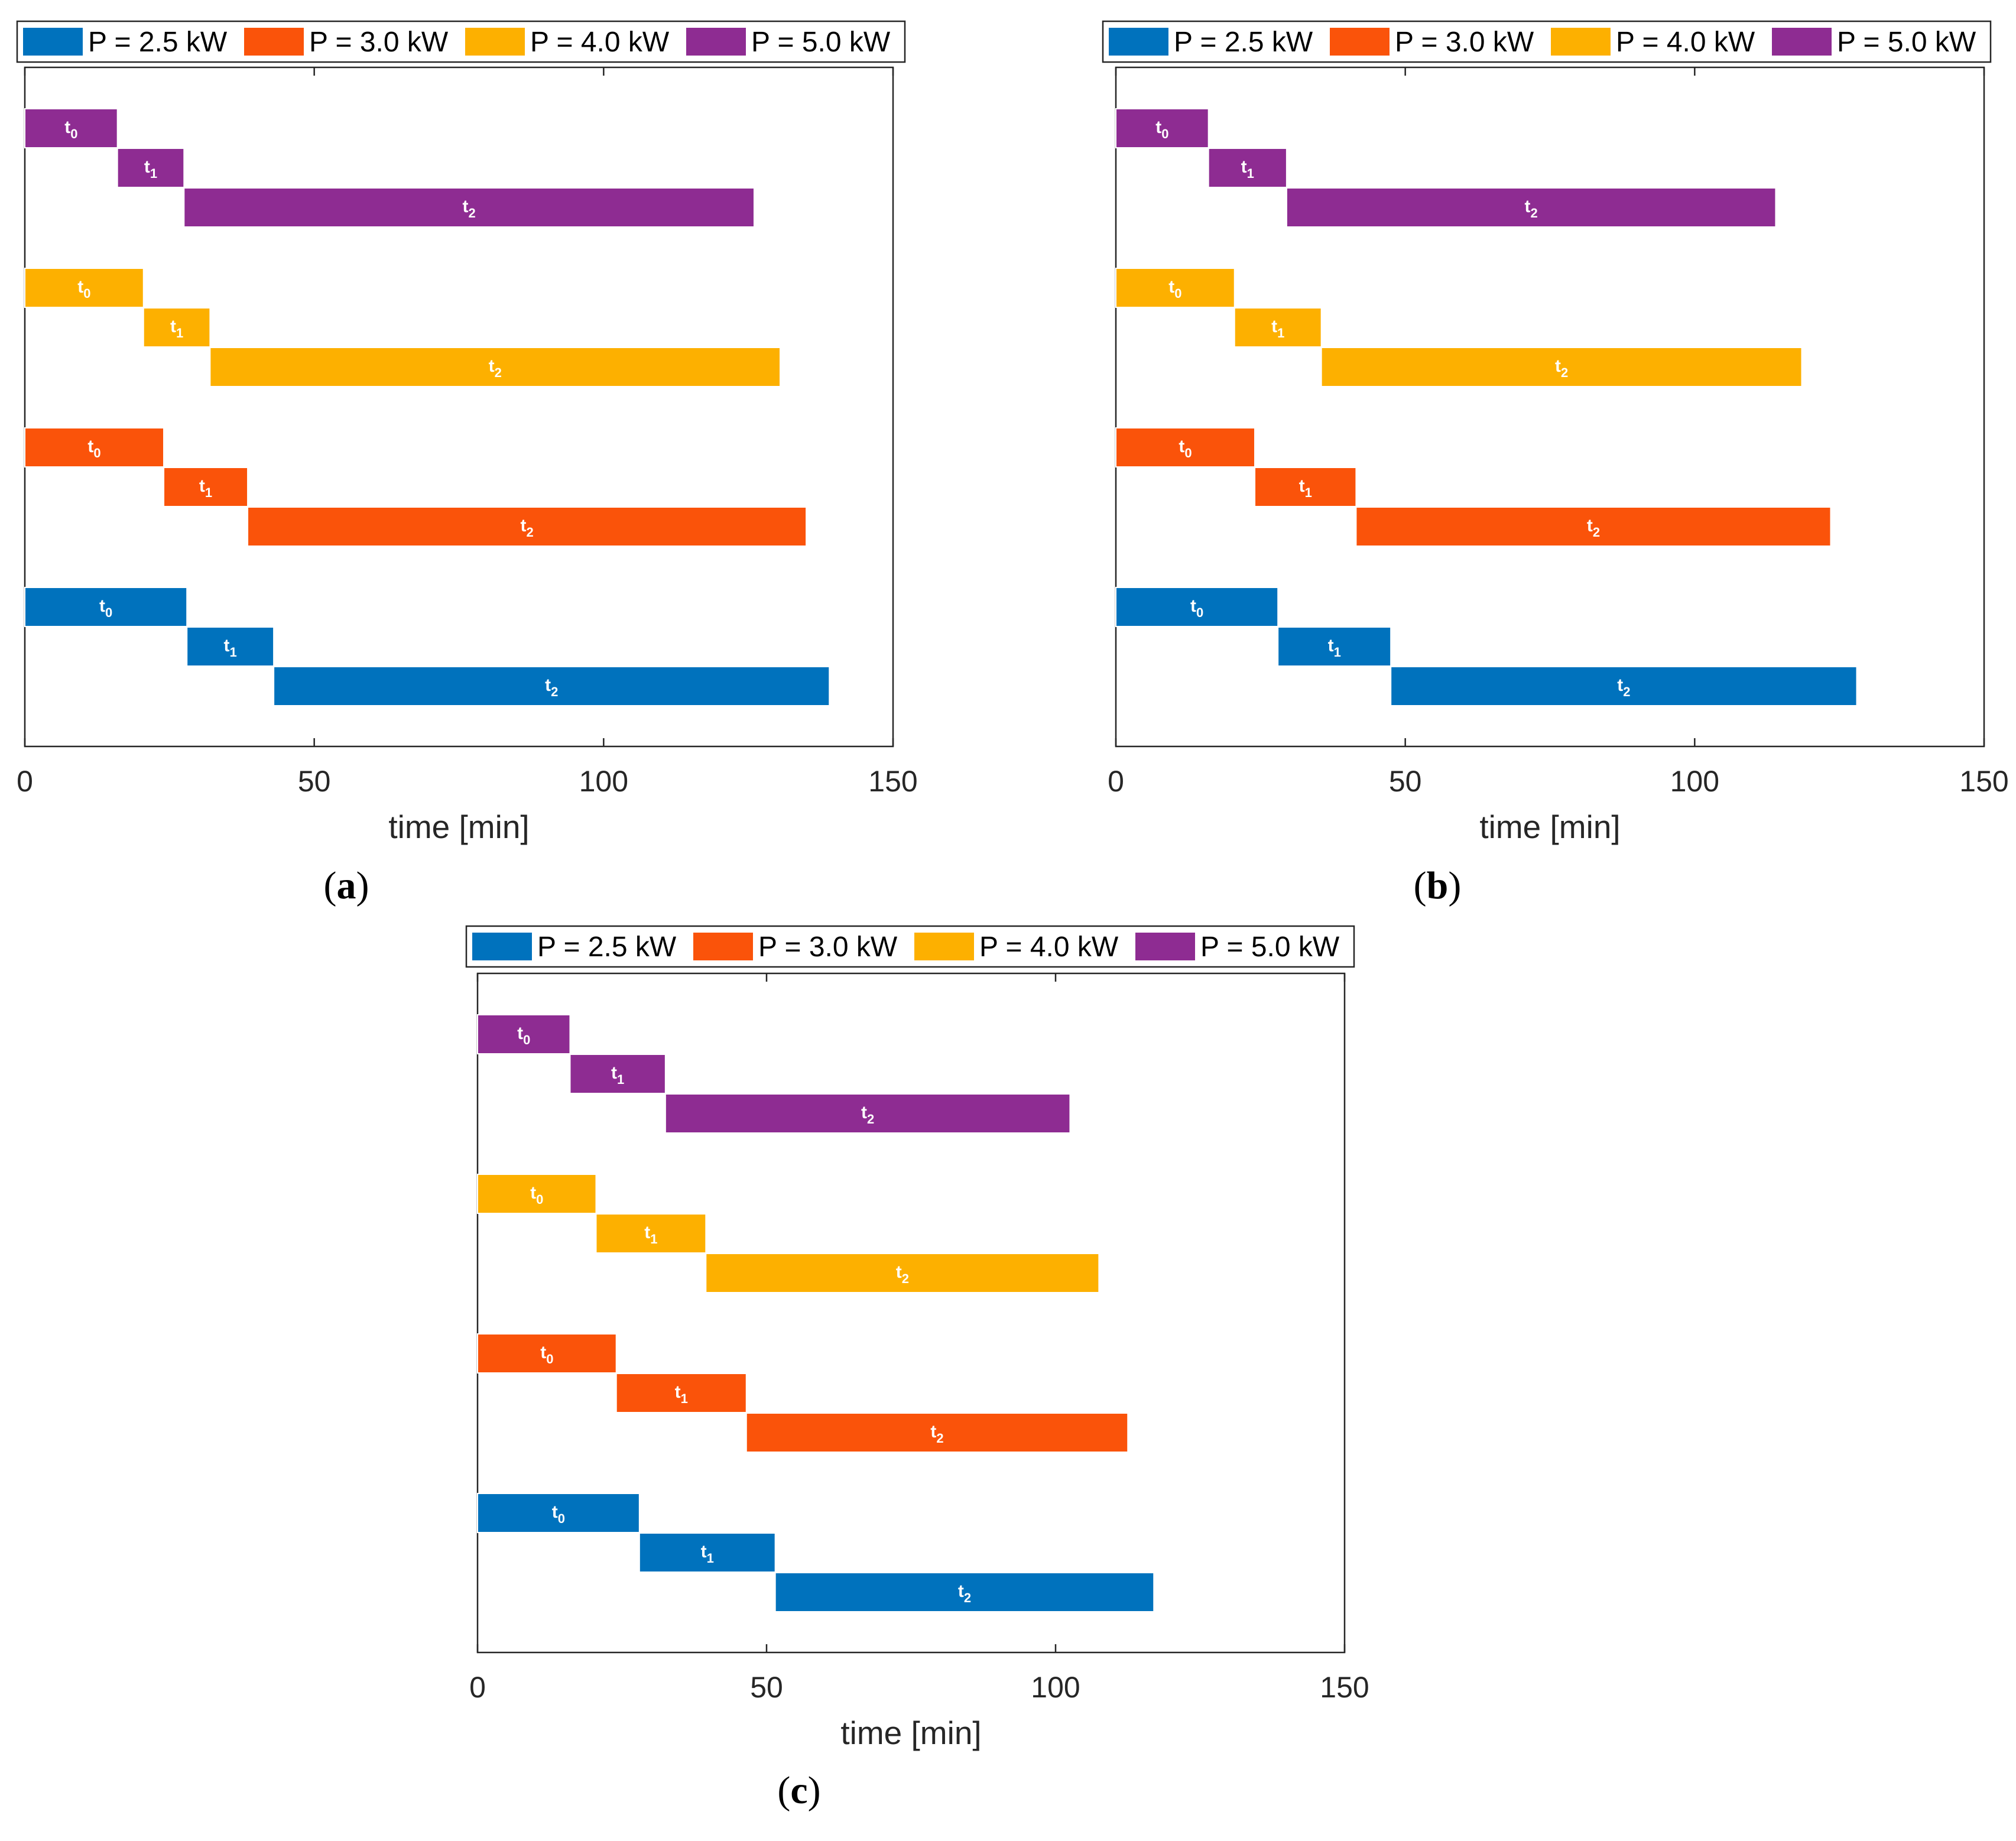 The width and height of the screenshot is (2016, 1841). Describe the element at coordinates (346, 886) in the screenshot. I see `panel-label: (a)` at that location.